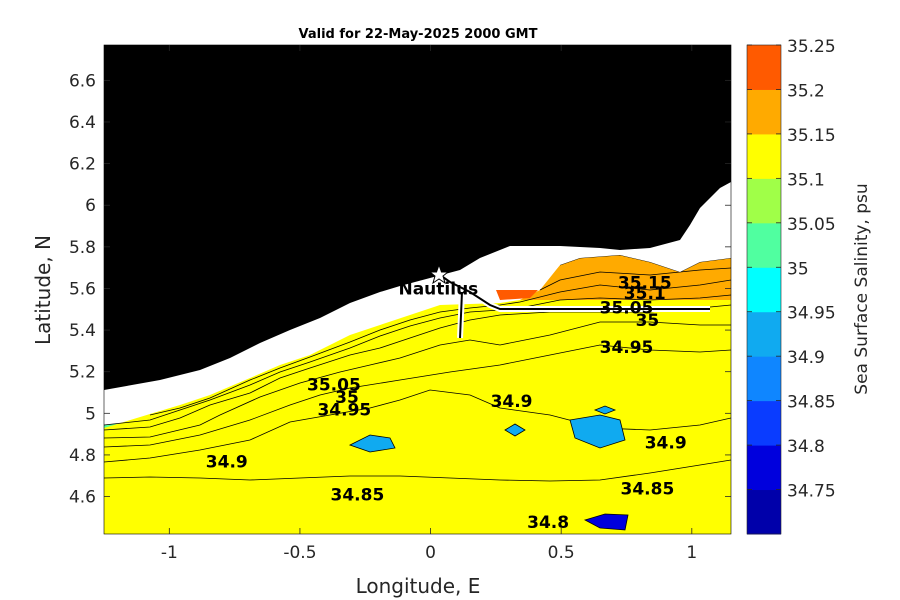 Image resolution: width=900 pixels, height=600 pixels. Describe the element at coordinates (430, 553) in the screenshot. I see `x-tick-label: 0` at that location.